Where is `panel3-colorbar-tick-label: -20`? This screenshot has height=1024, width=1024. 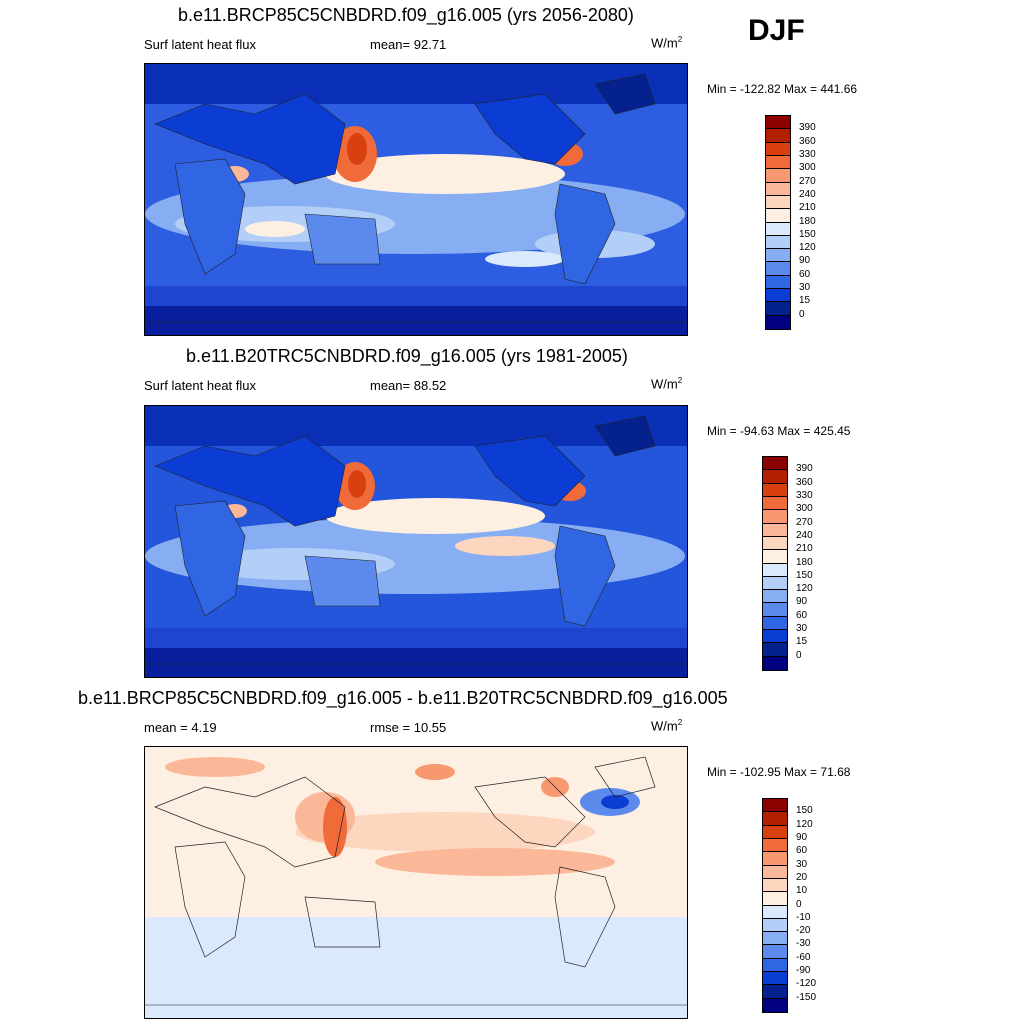 panel3-colorbar-tick-label: -20 is located at coordinates (803, 931).